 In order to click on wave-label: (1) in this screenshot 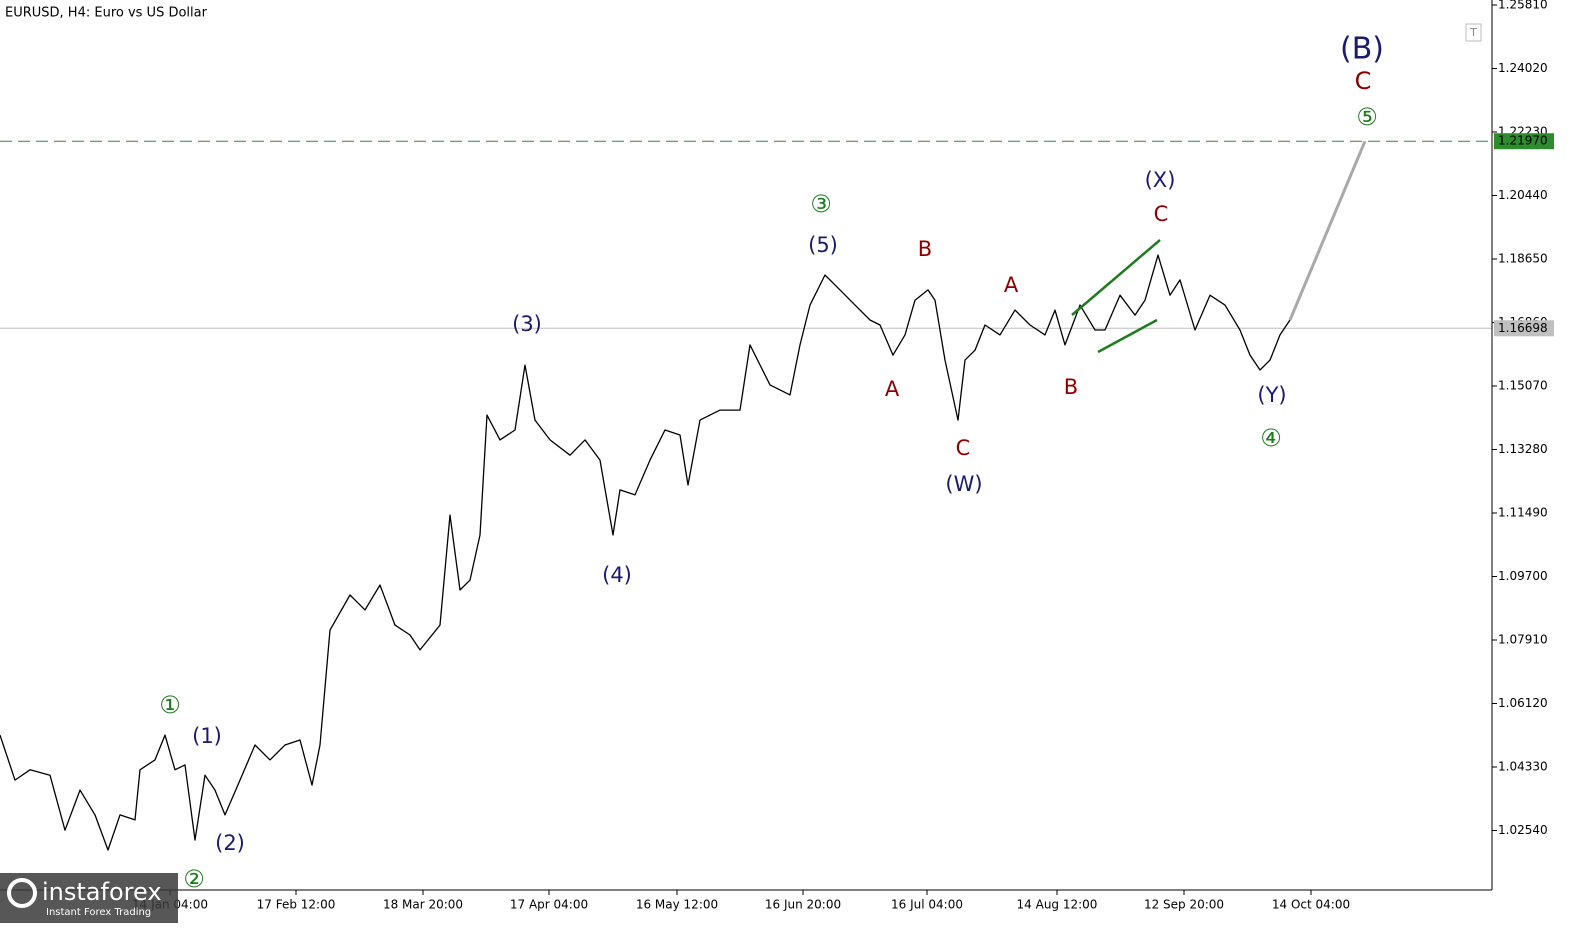, I will do `click(207, 736)`.